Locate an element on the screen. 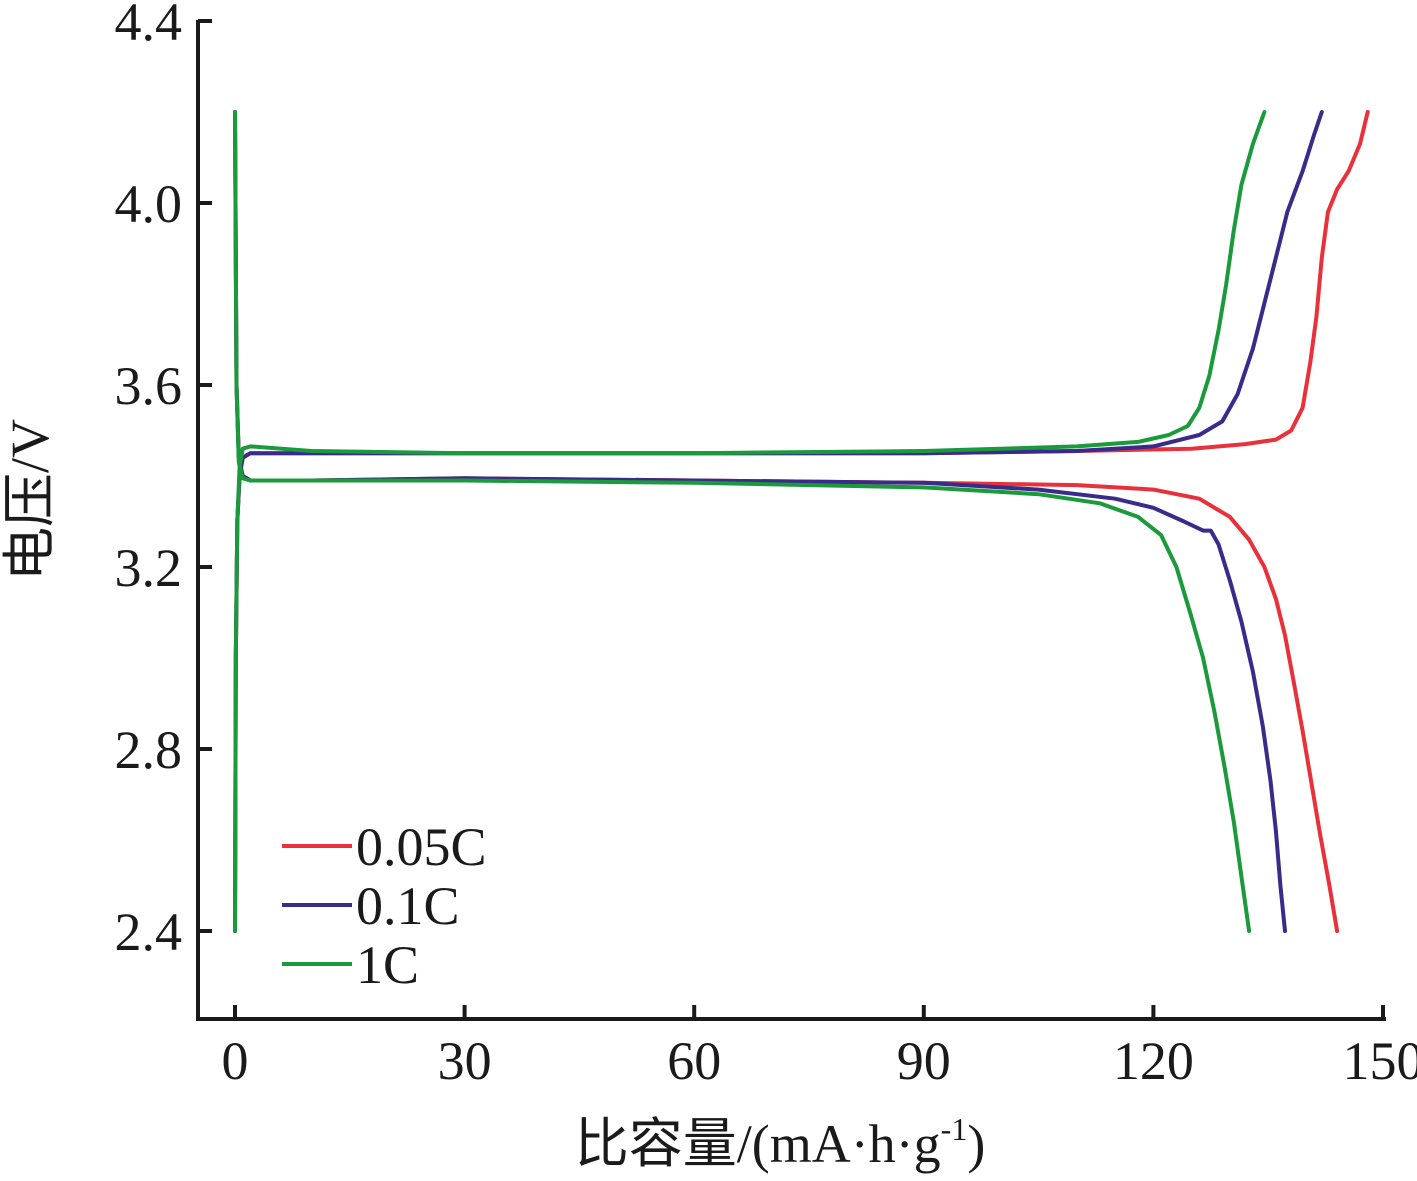  x-axis-title: 比容量/(mA·h·g-1) is located at coordinates (780, 1142).